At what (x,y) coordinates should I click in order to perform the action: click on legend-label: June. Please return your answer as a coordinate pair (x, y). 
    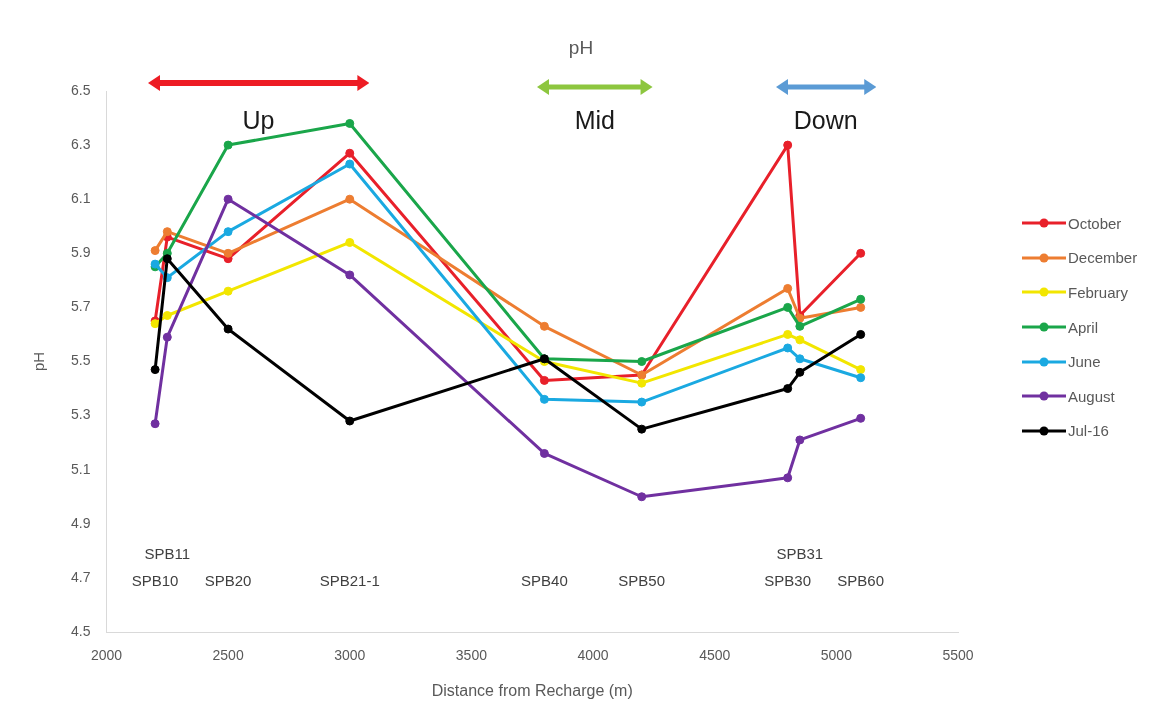
    Looking at the image, I should click on (1084, 362).